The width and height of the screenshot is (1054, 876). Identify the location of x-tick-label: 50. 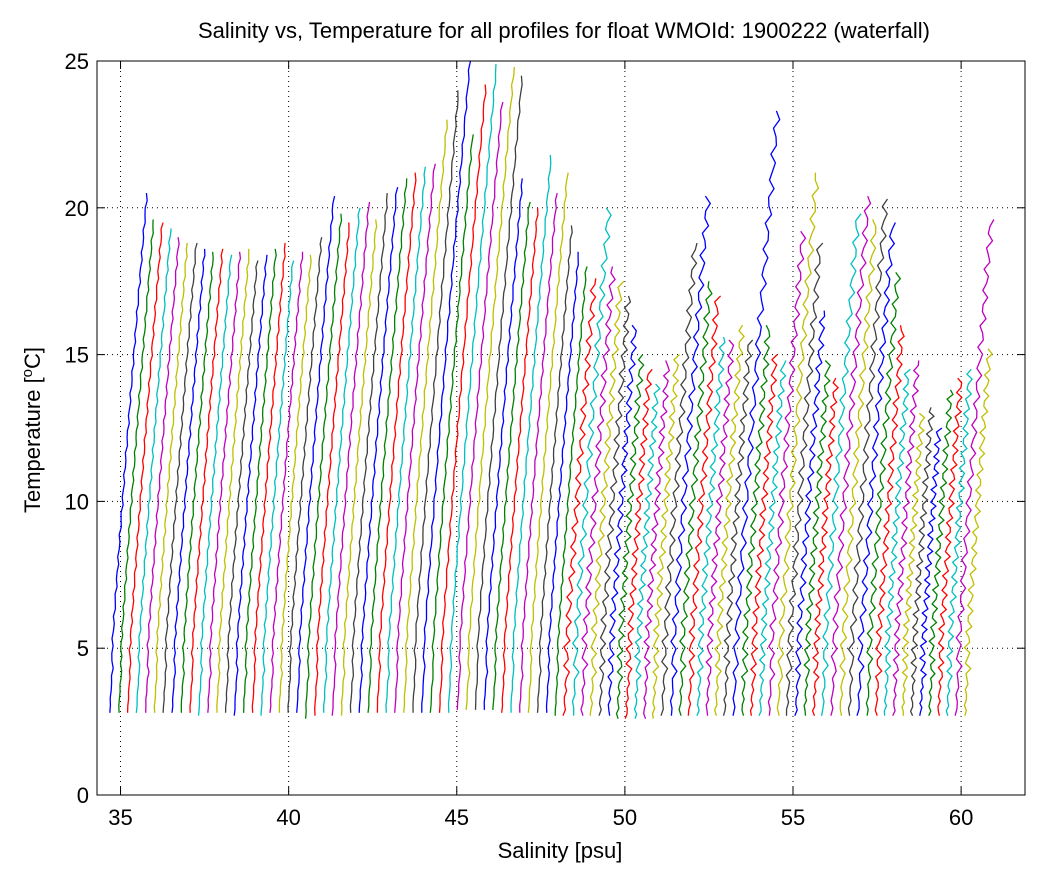
(625, 817).